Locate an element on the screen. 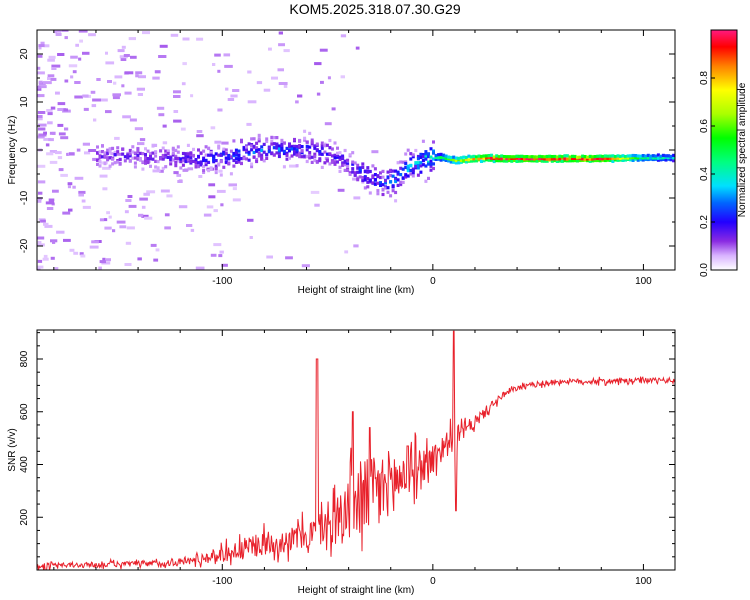  snr-ylabel: SNR (v/v) is located at coordinates (12, 449).